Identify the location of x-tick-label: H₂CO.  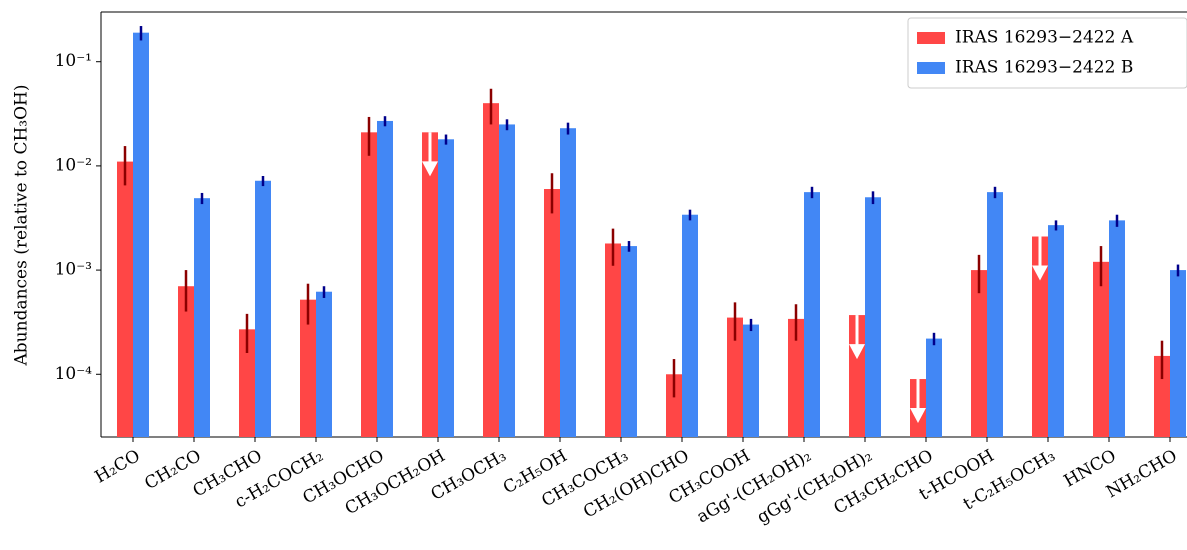
(118, 467).